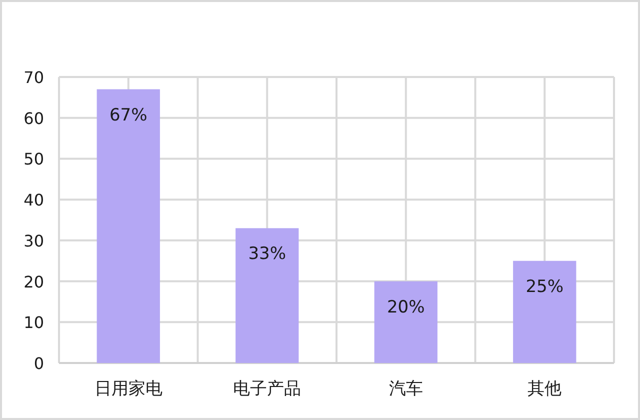 The height and width of the screenshot is (420, 640). What do you see at coordinates (267, 254) in the screenshot?
I see `data-label: 33%` at bounding box center [267, 254].